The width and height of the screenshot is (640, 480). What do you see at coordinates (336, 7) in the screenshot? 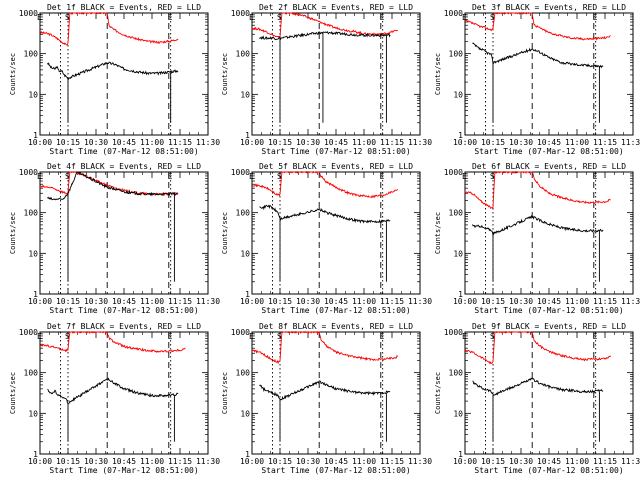
I see `panel-title: Det 2f BLACK = Events, RED = LLD` at bounding box center [336, 7].